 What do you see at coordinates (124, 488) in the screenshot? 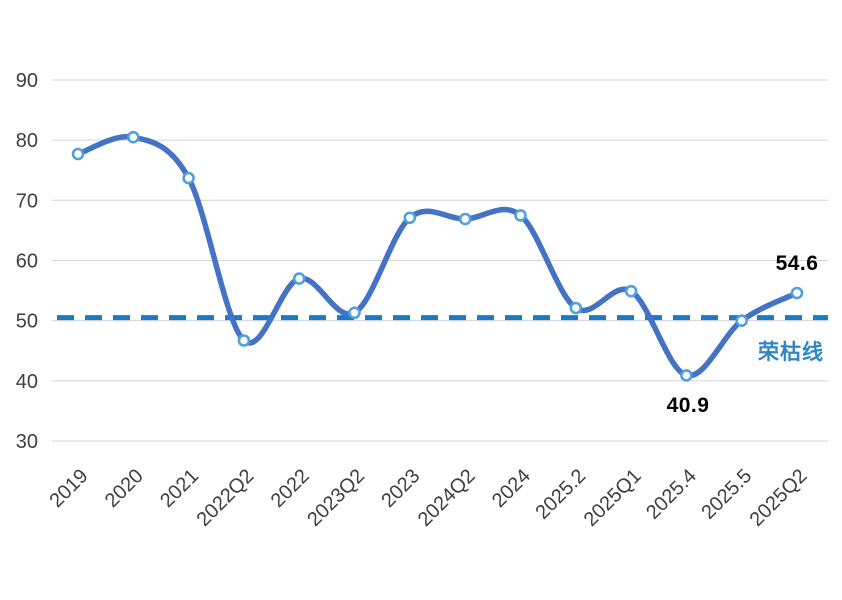
I see `x-tick-label: 2020` at bounding box center [124, 488].